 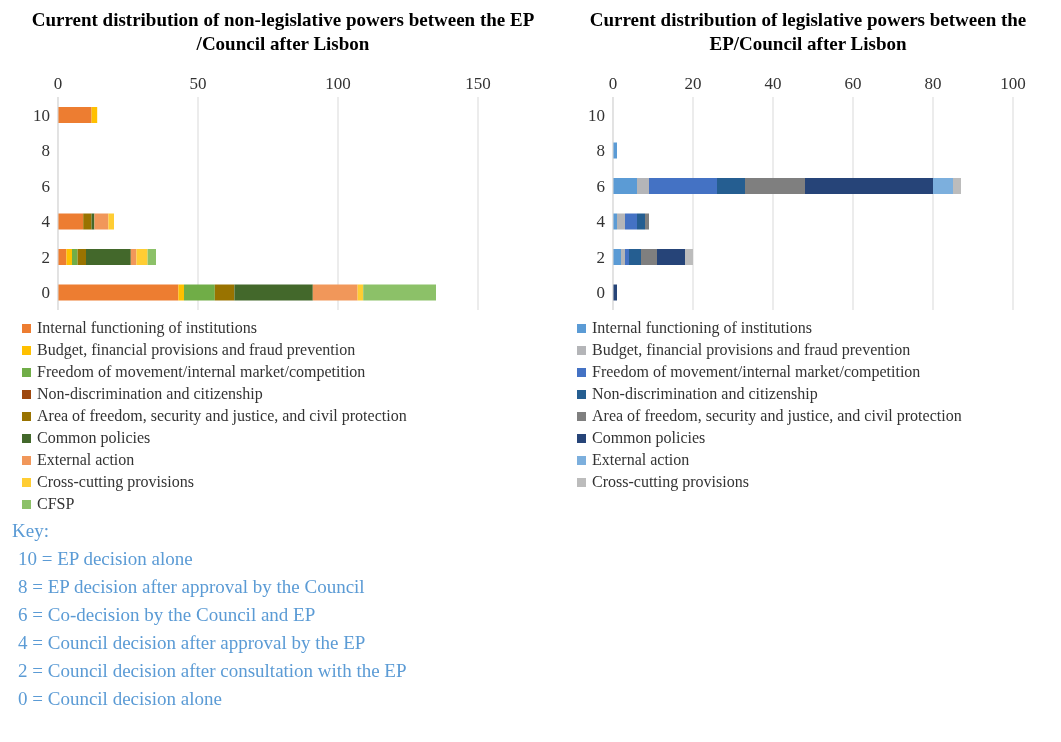 What do you see at coordinates (212, 671) in the screenshot?
I see `text: 2 = Council decision after consultation with the EP` at bounding box center [212, 671].